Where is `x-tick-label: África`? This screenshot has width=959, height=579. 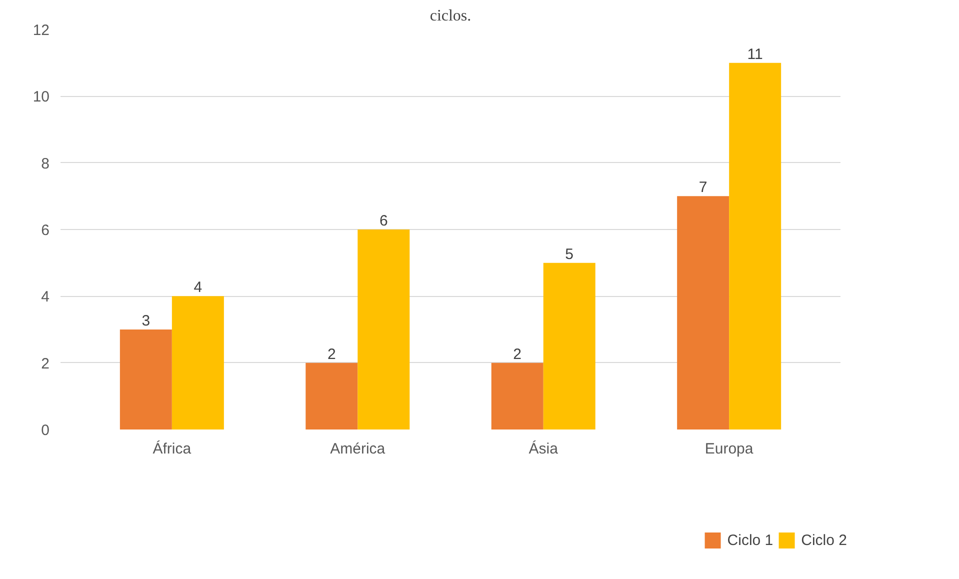 x-tick-label: África is located at coordinates (172, 449).